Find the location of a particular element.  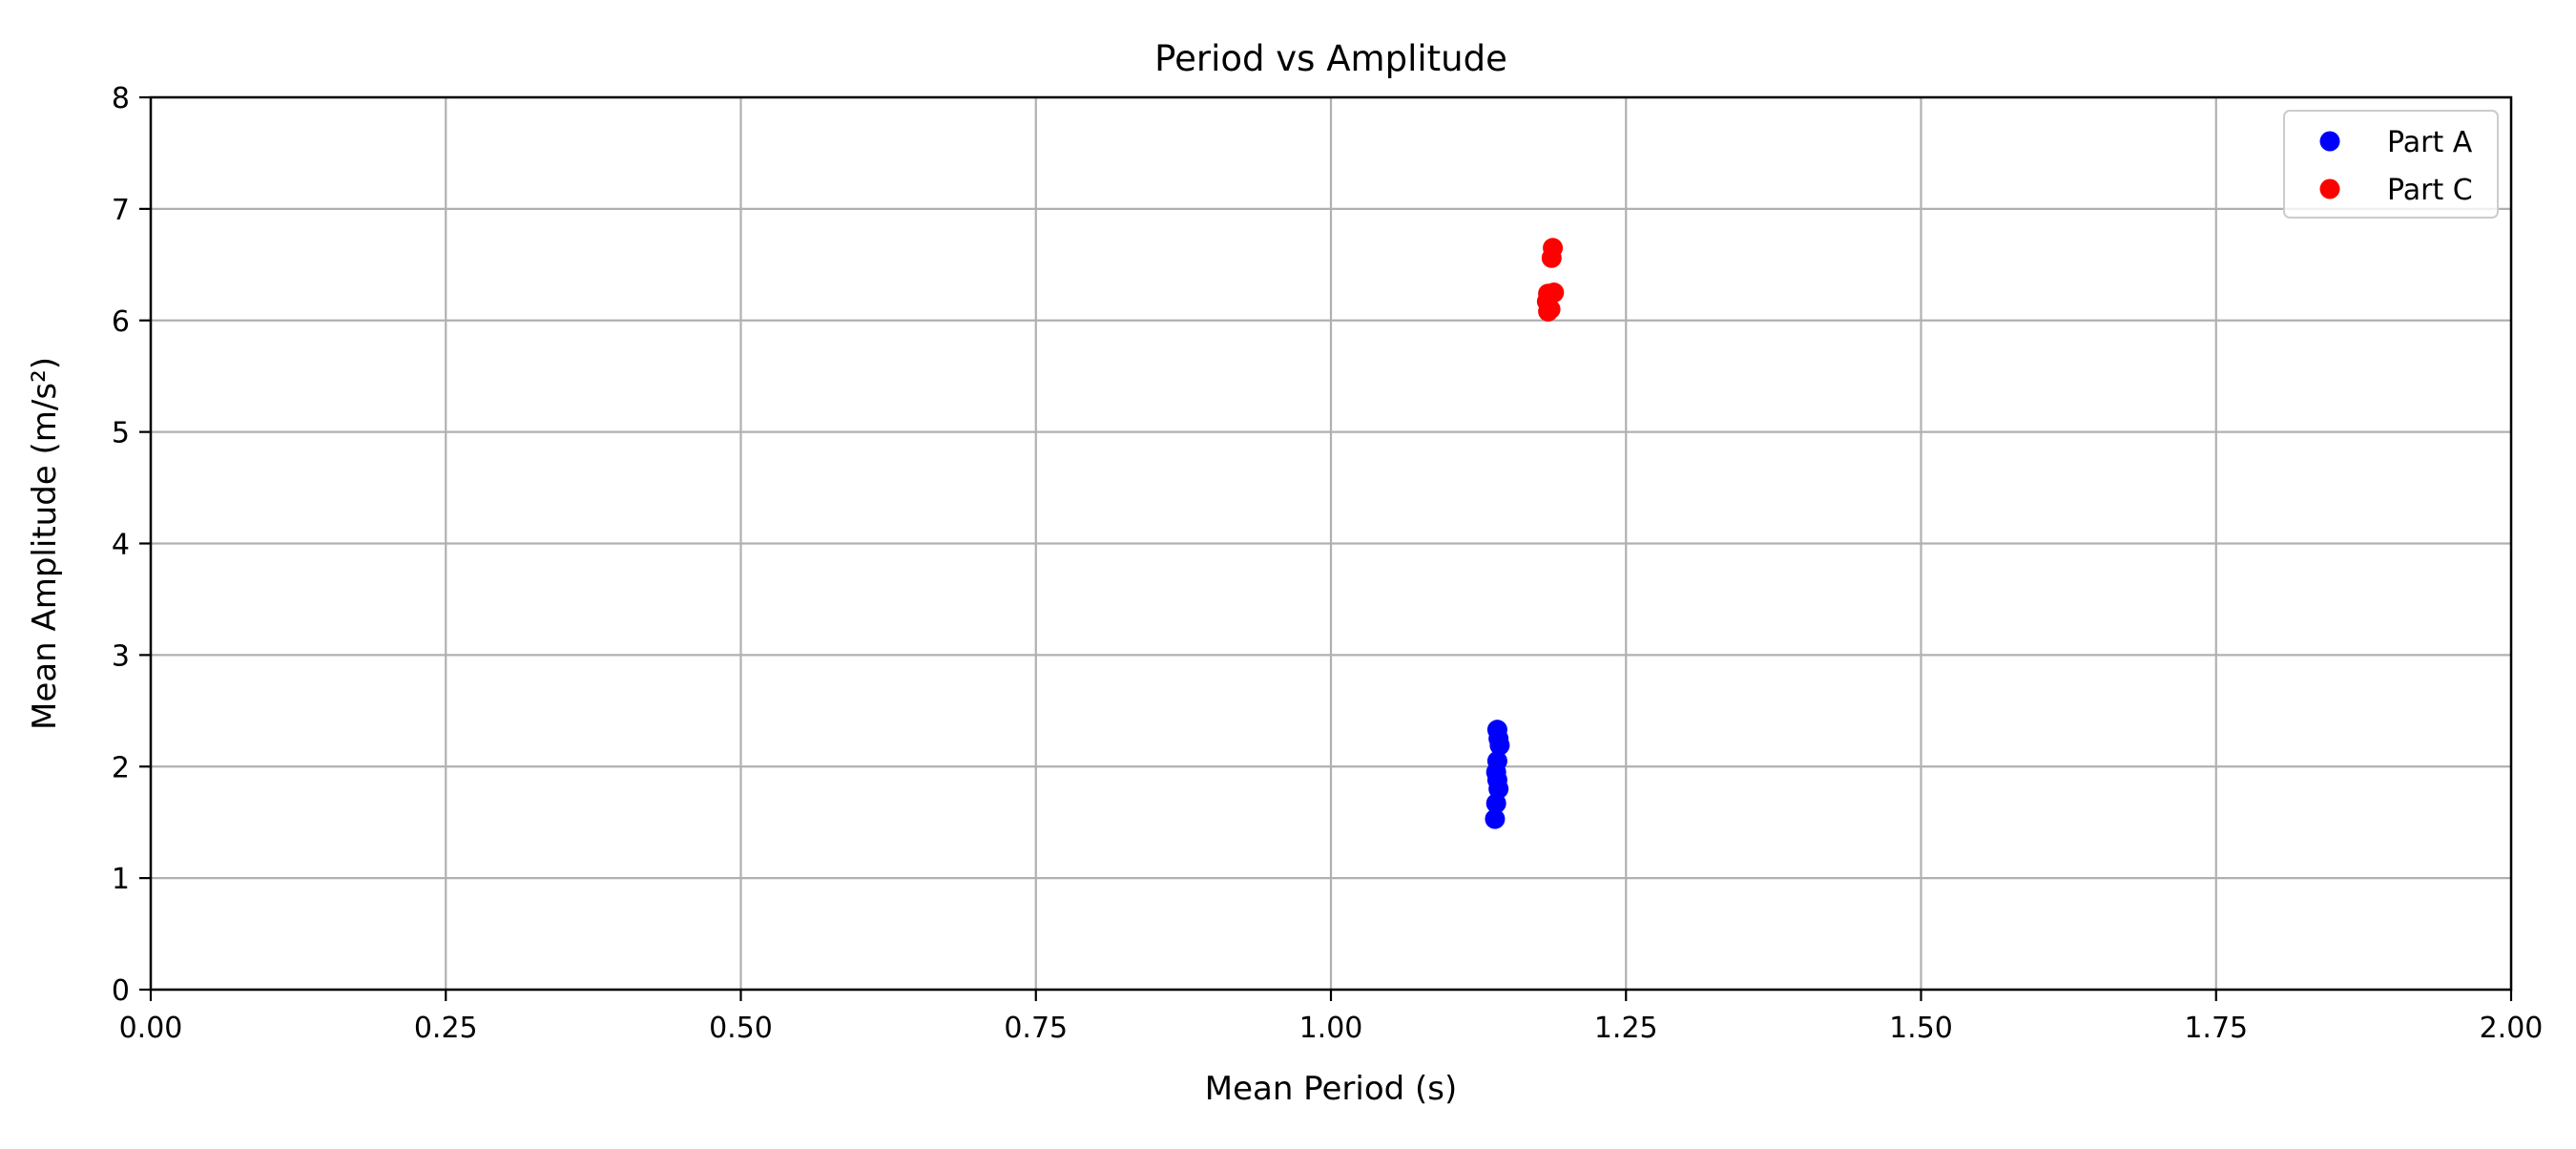

series-part-a is located at coordinates (1497, 774).